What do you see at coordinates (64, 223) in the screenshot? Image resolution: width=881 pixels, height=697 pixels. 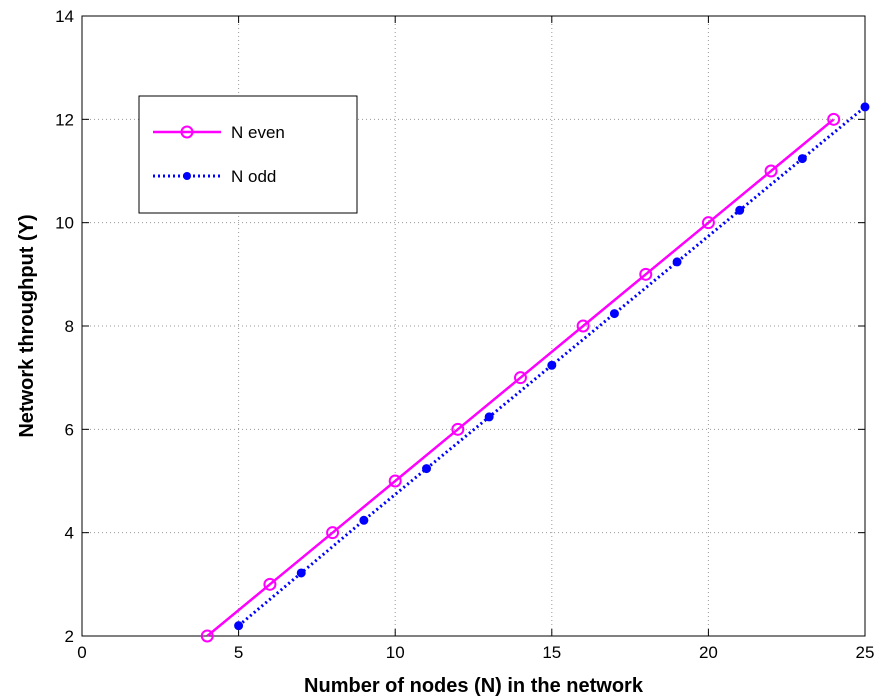 I see `y-tick-label: 10` at bounding box center [64, 223].